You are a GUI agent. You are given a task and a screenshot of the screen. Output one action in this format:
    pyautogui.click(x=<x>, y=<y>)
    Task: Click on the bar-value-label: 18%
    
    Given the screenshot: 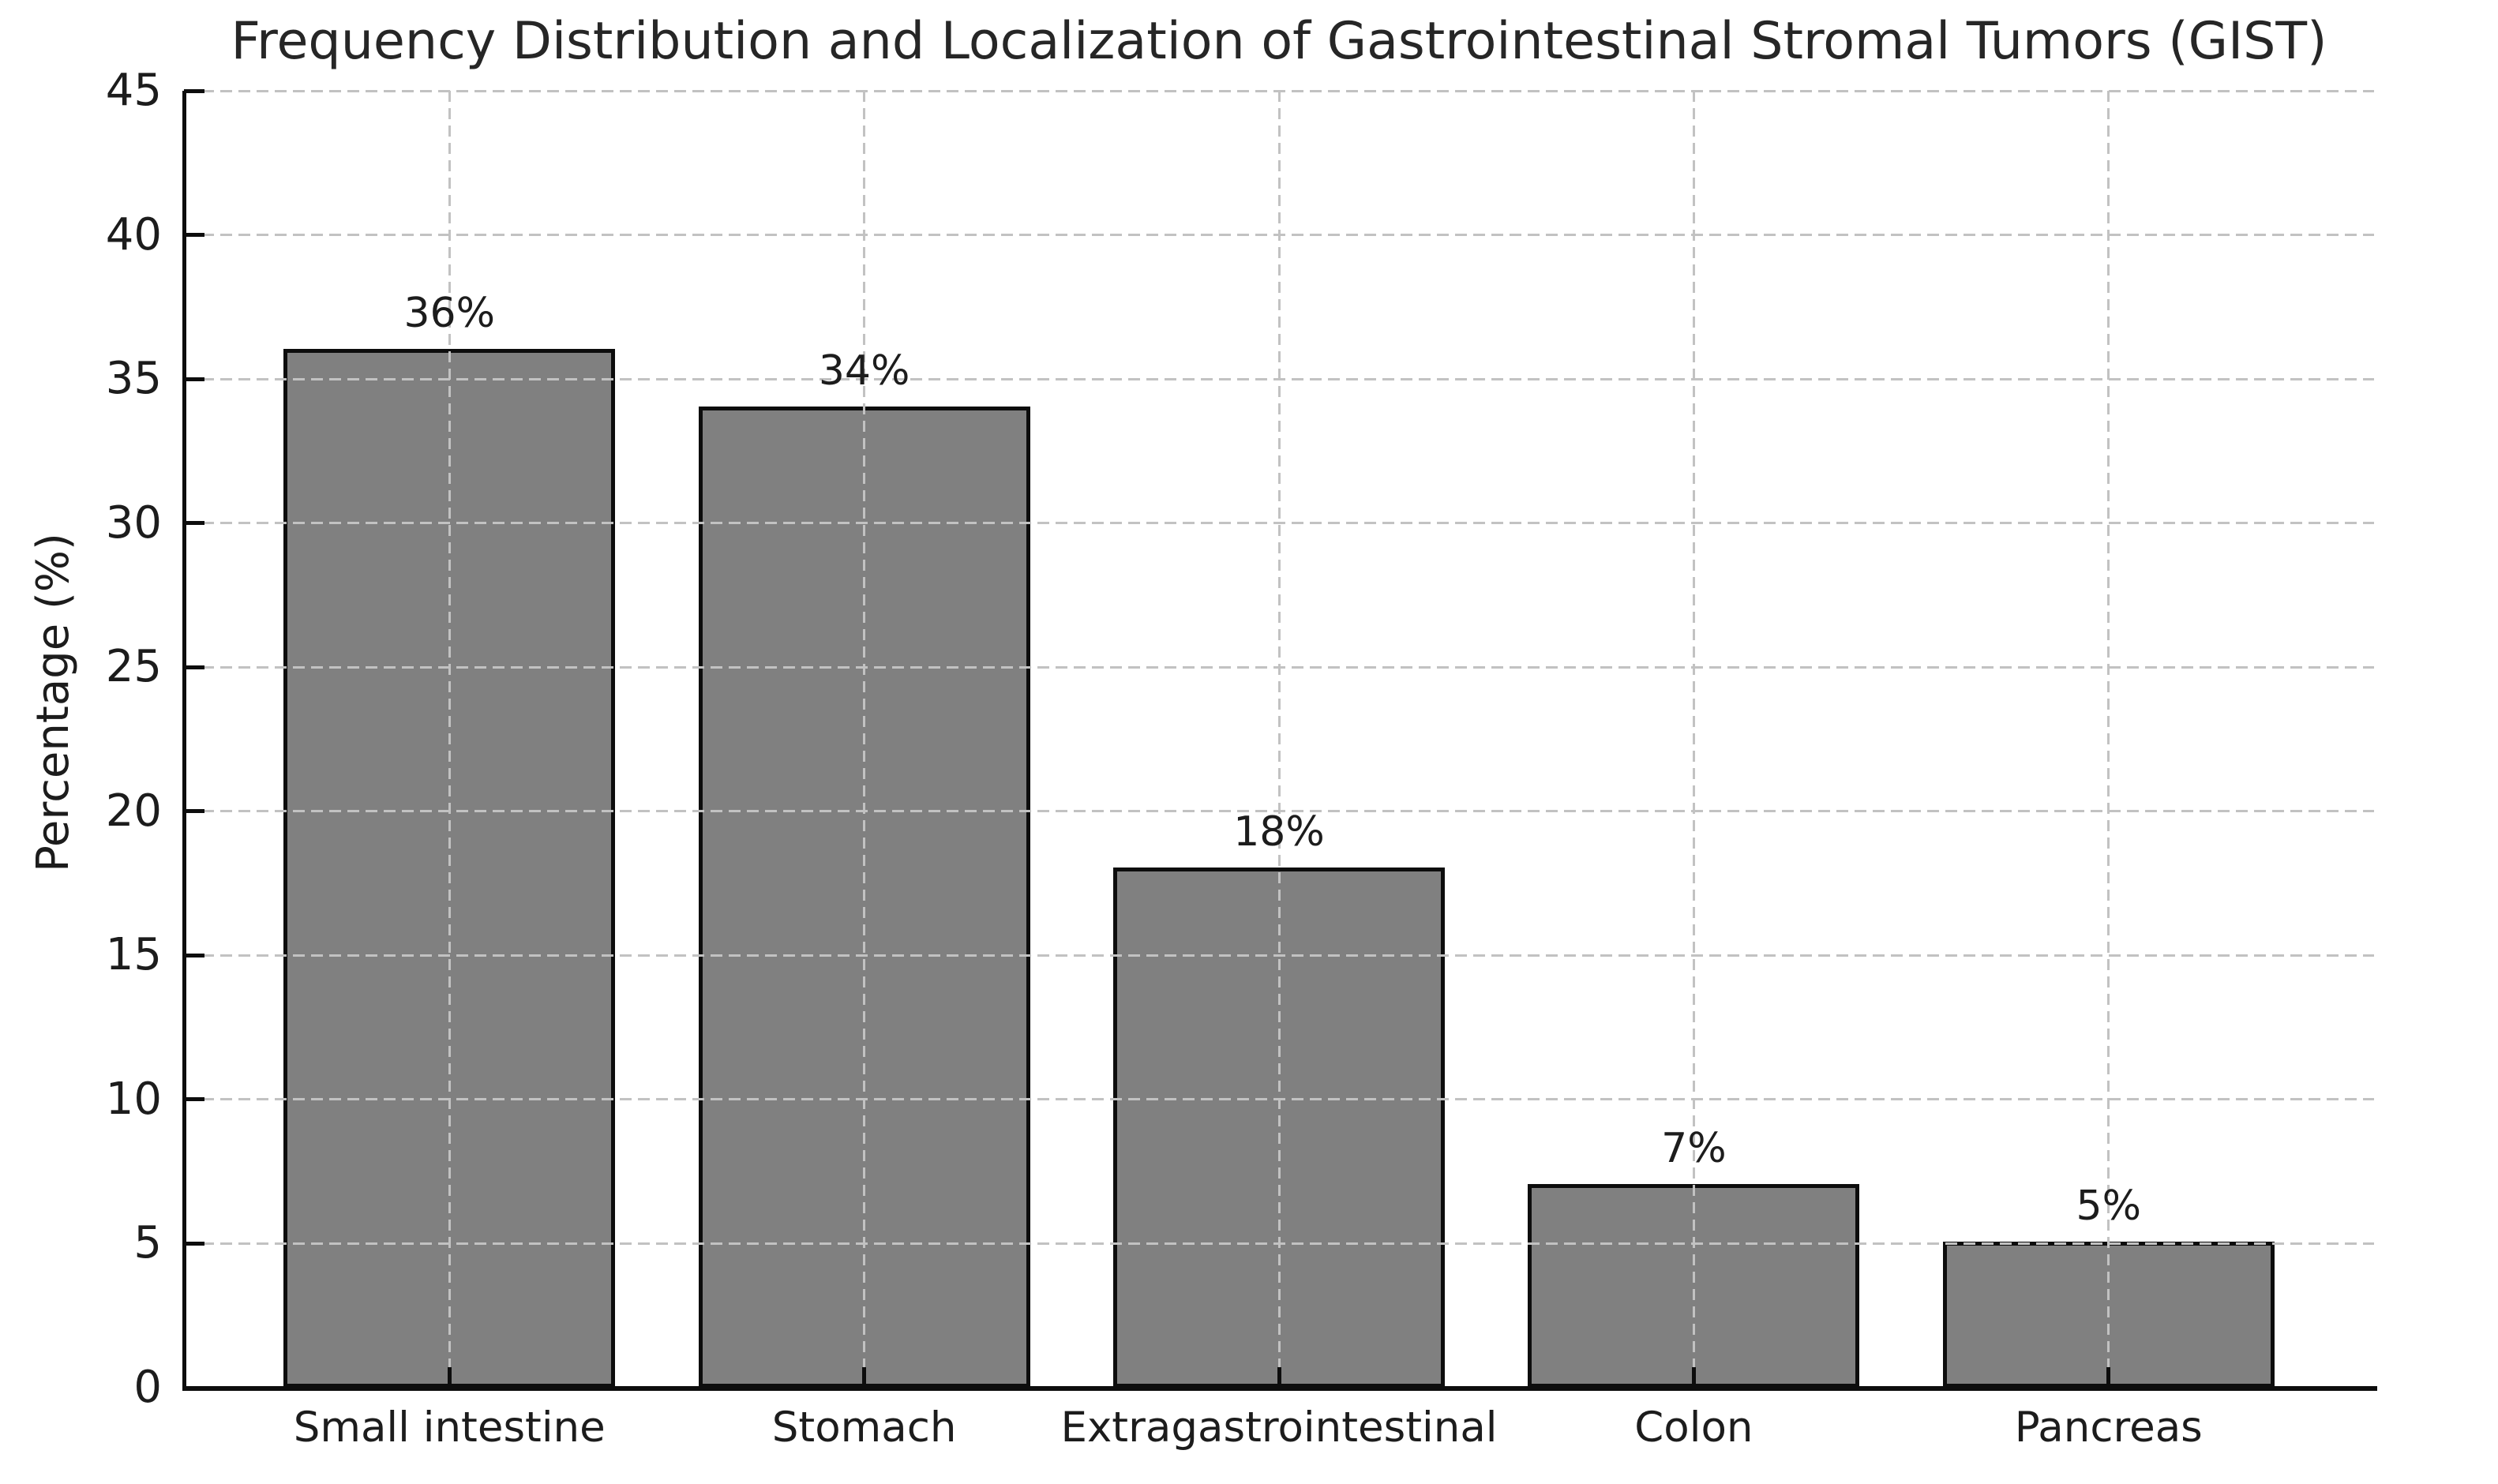 What is the action you would take?
    pyautogui.click(x=1279, y=832)
    